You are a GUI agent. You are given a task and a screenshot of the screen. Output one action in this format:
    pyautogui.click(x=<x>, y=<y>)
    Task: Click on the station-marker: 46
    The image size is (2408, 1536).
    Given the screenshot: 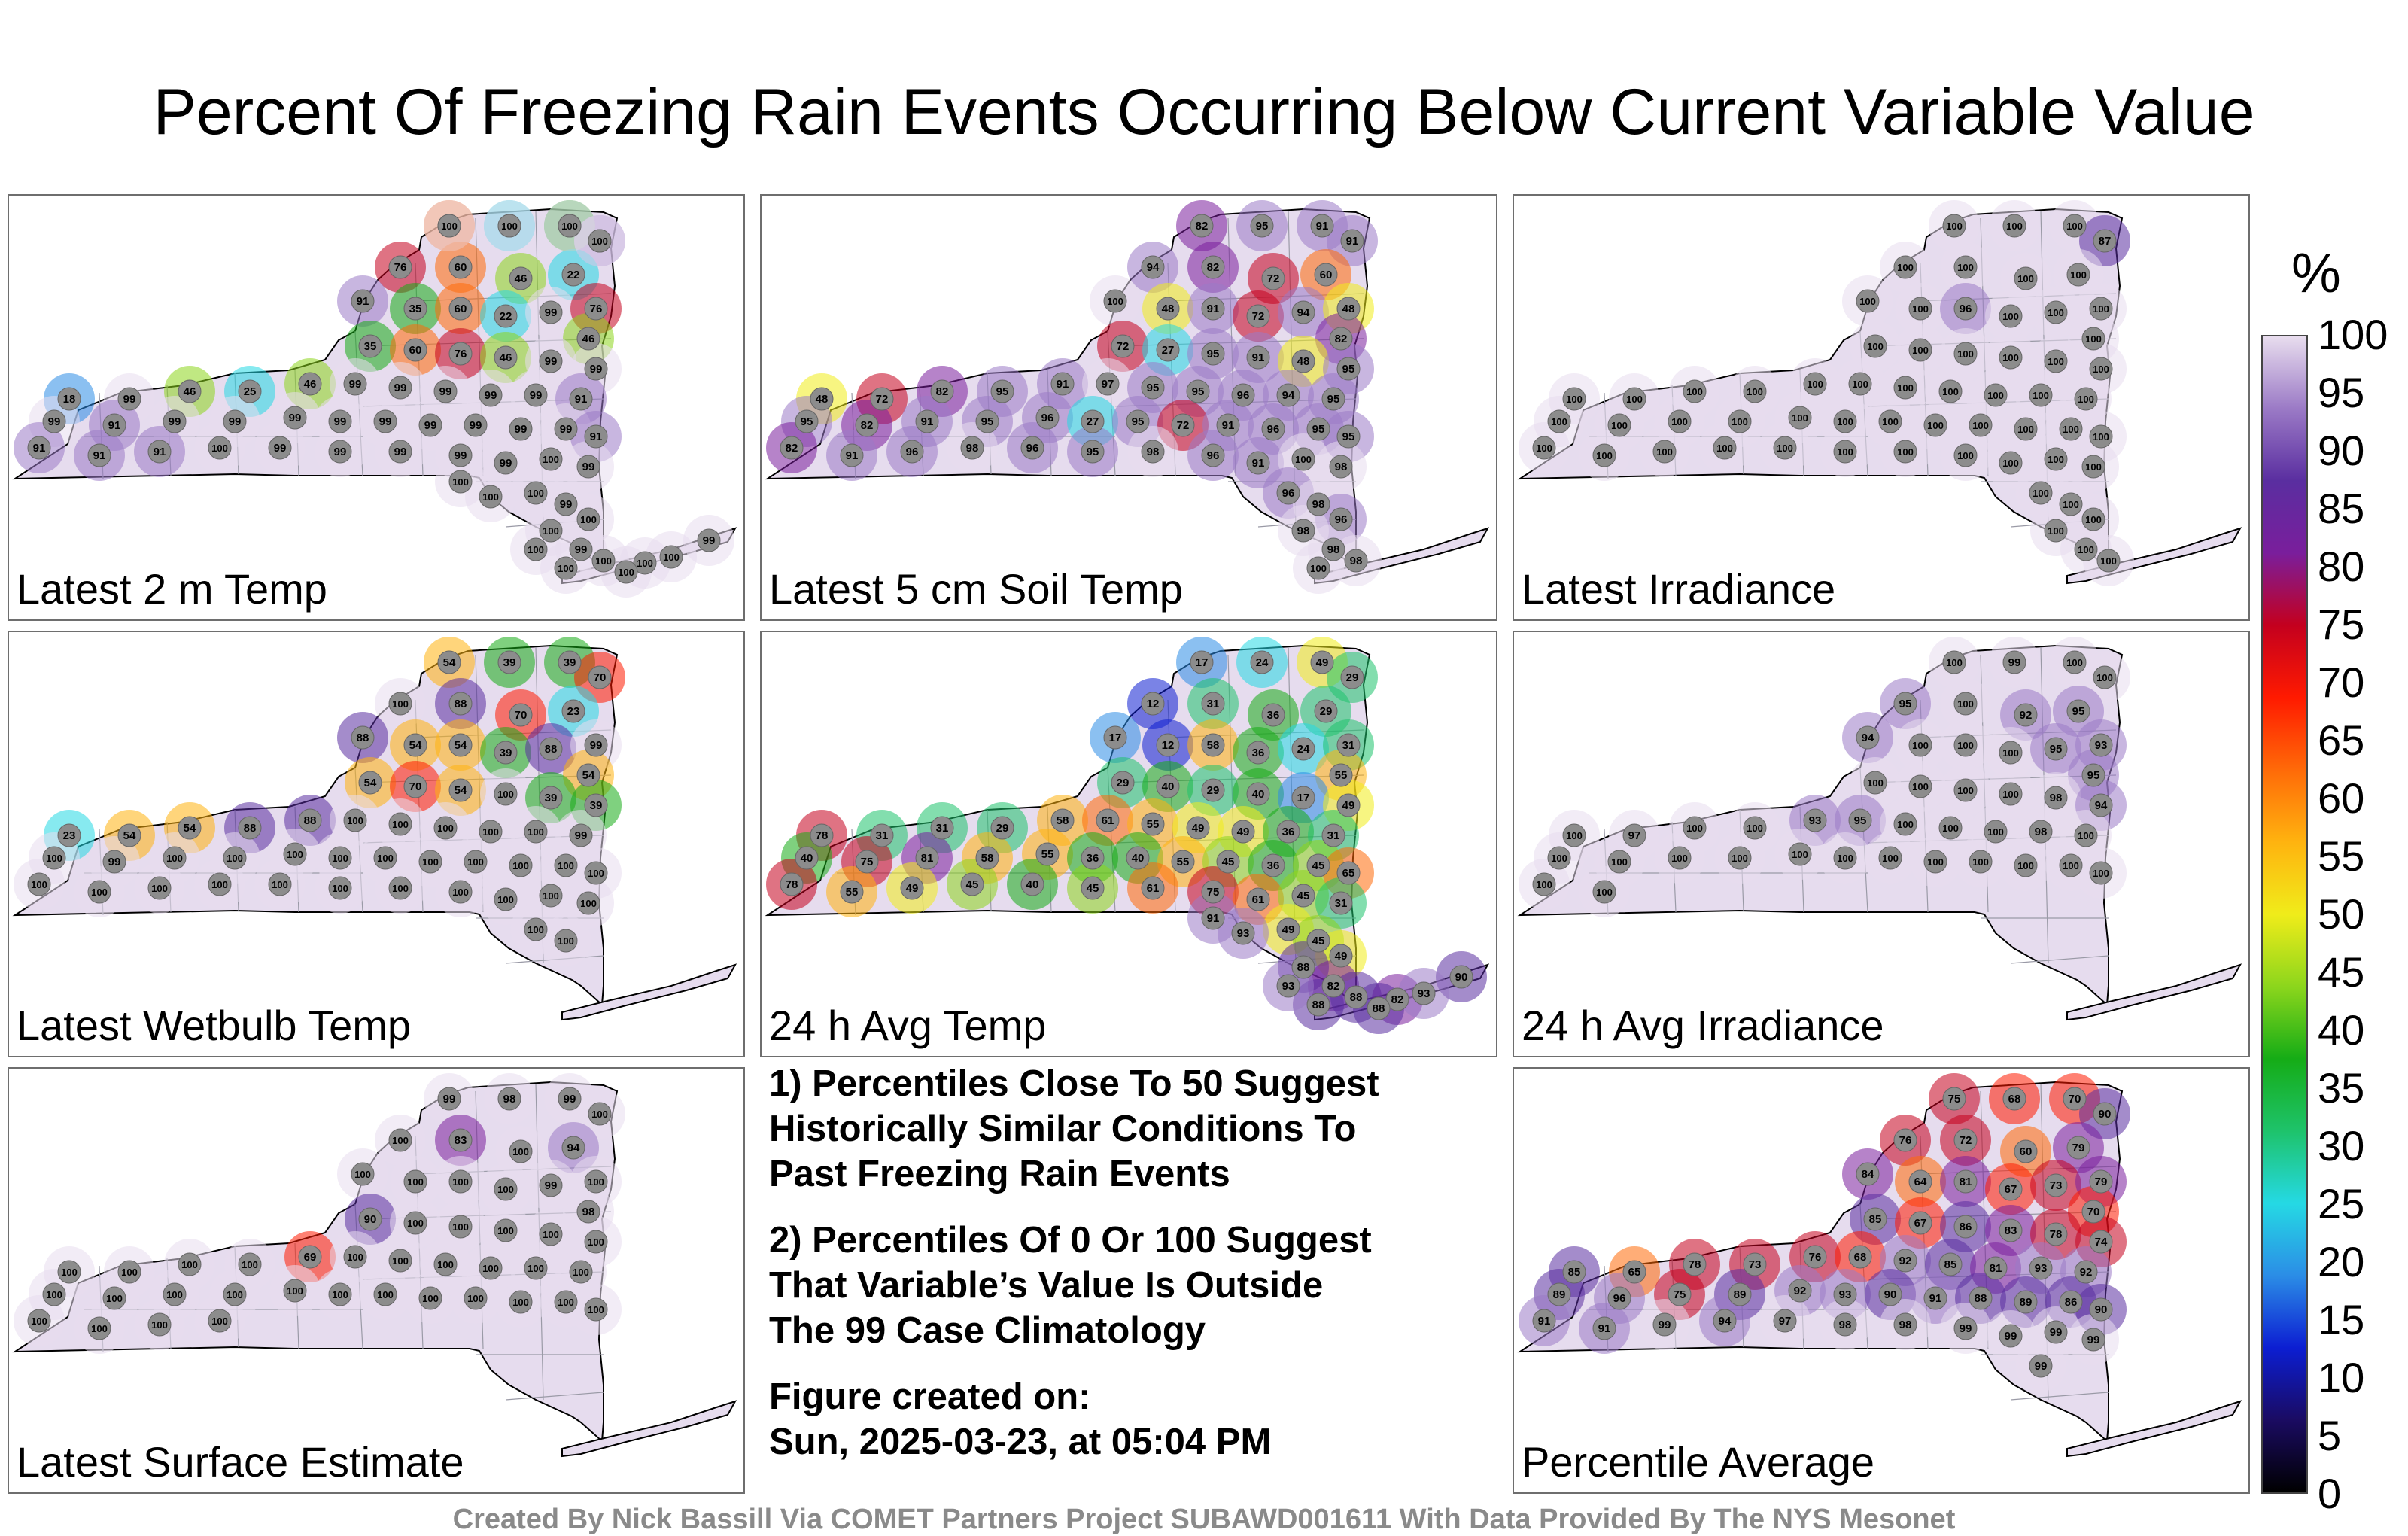 What is the action you would take?
    pyautogui.click(x=310, y=384)
    